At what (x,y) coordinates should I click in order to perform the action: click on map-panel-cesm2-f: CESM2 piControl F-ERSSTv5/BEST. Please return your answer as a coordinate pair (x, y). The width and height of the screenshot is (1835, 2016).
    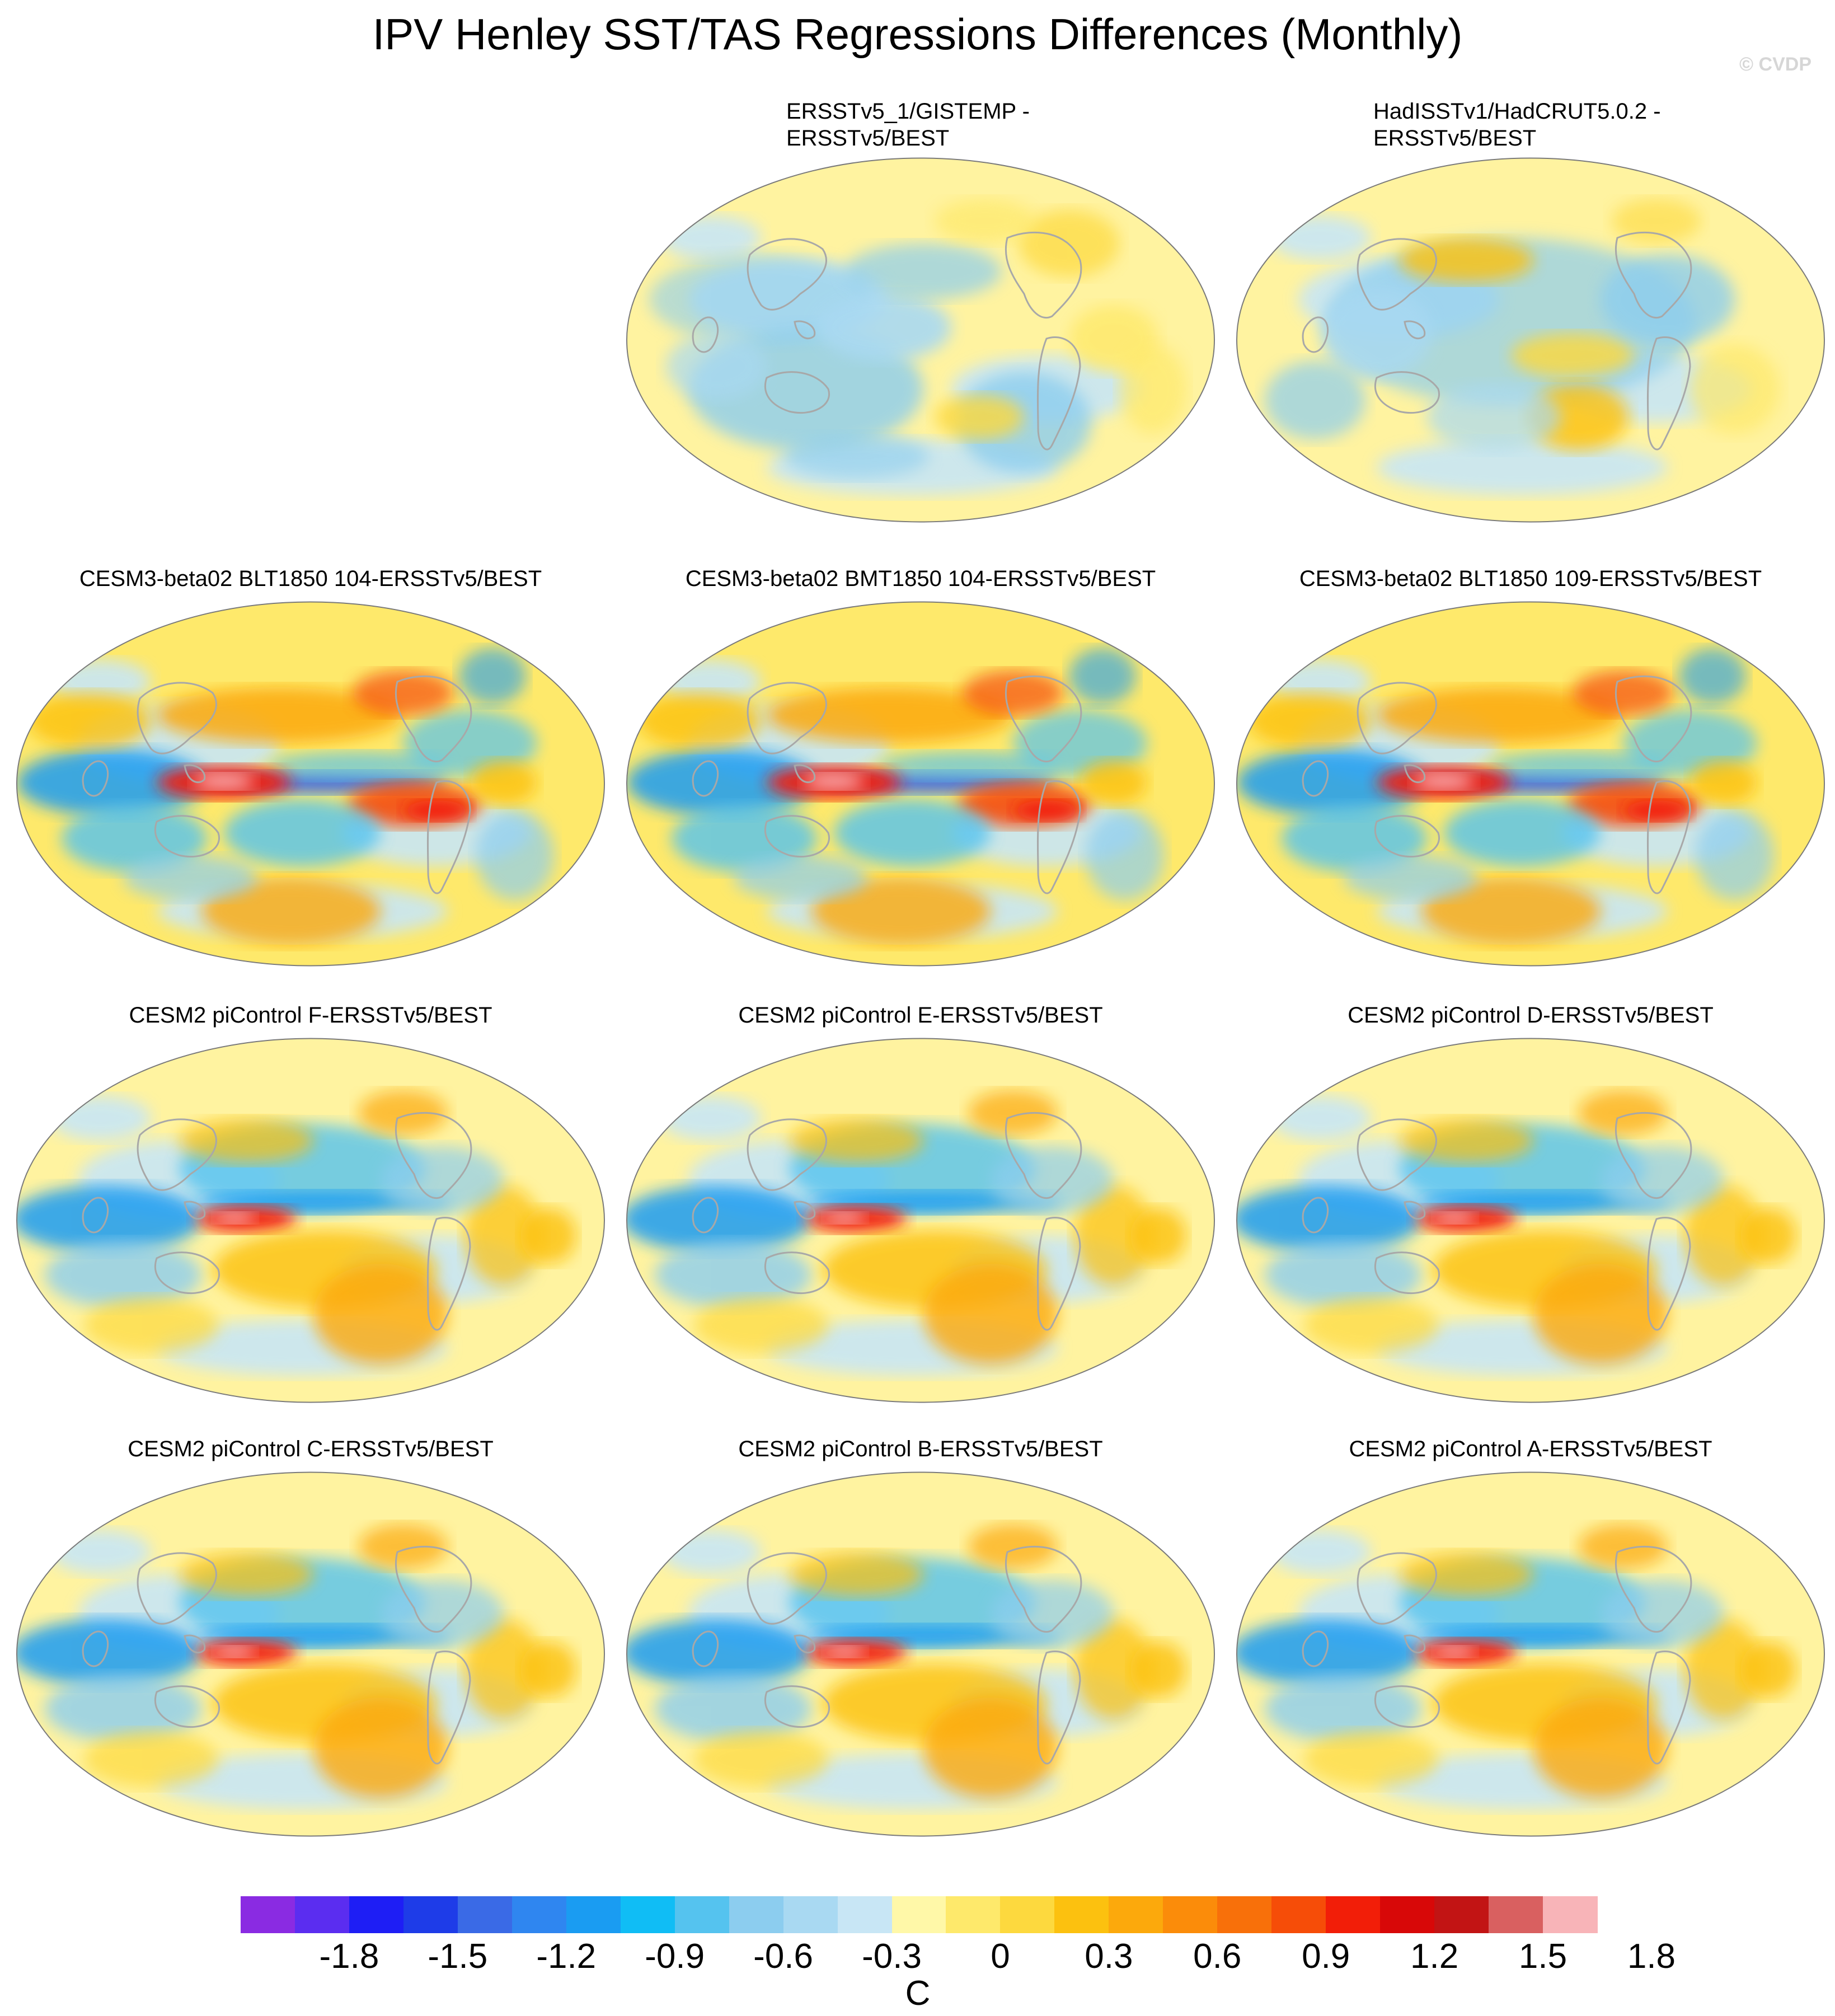
    Looking at the image, I should click on (311, 1209).